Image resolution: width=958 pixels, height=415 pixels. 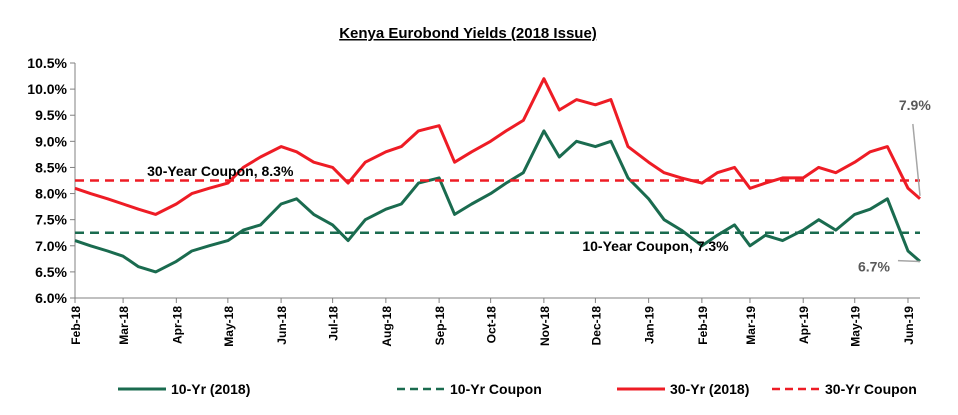 What do you see at coordinates (47, 89) in the screenshot?
I see `y-tick-label: 10.0%` at bounding box center [47, 89].